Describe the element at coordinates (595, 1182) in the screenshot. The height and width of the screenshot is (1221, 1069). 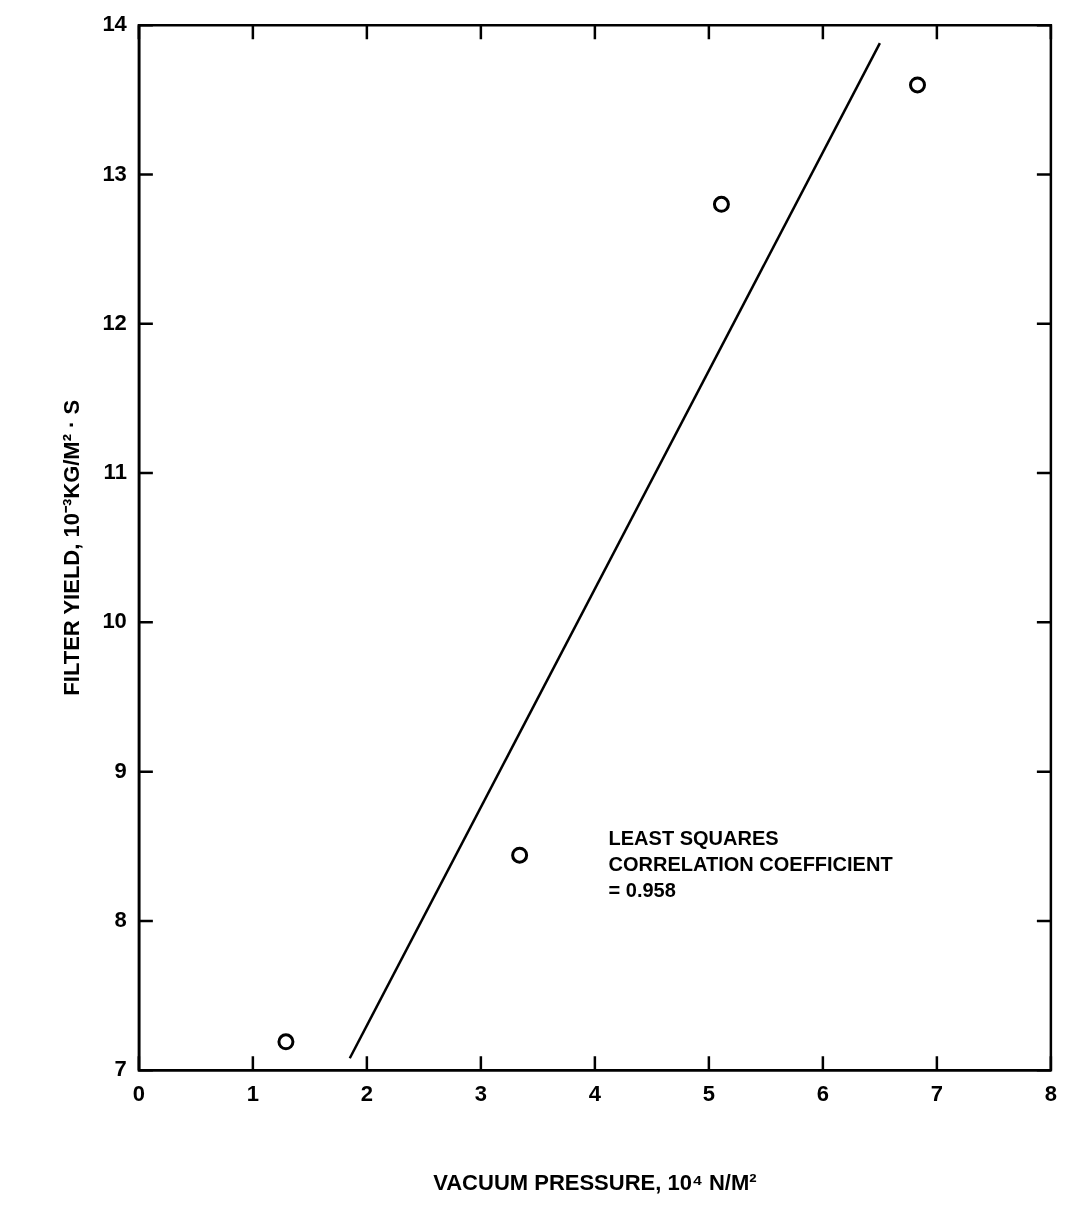
I see `x-axis-title: VACUUM PRESSURE, 10⁴ N/M²` at that location.